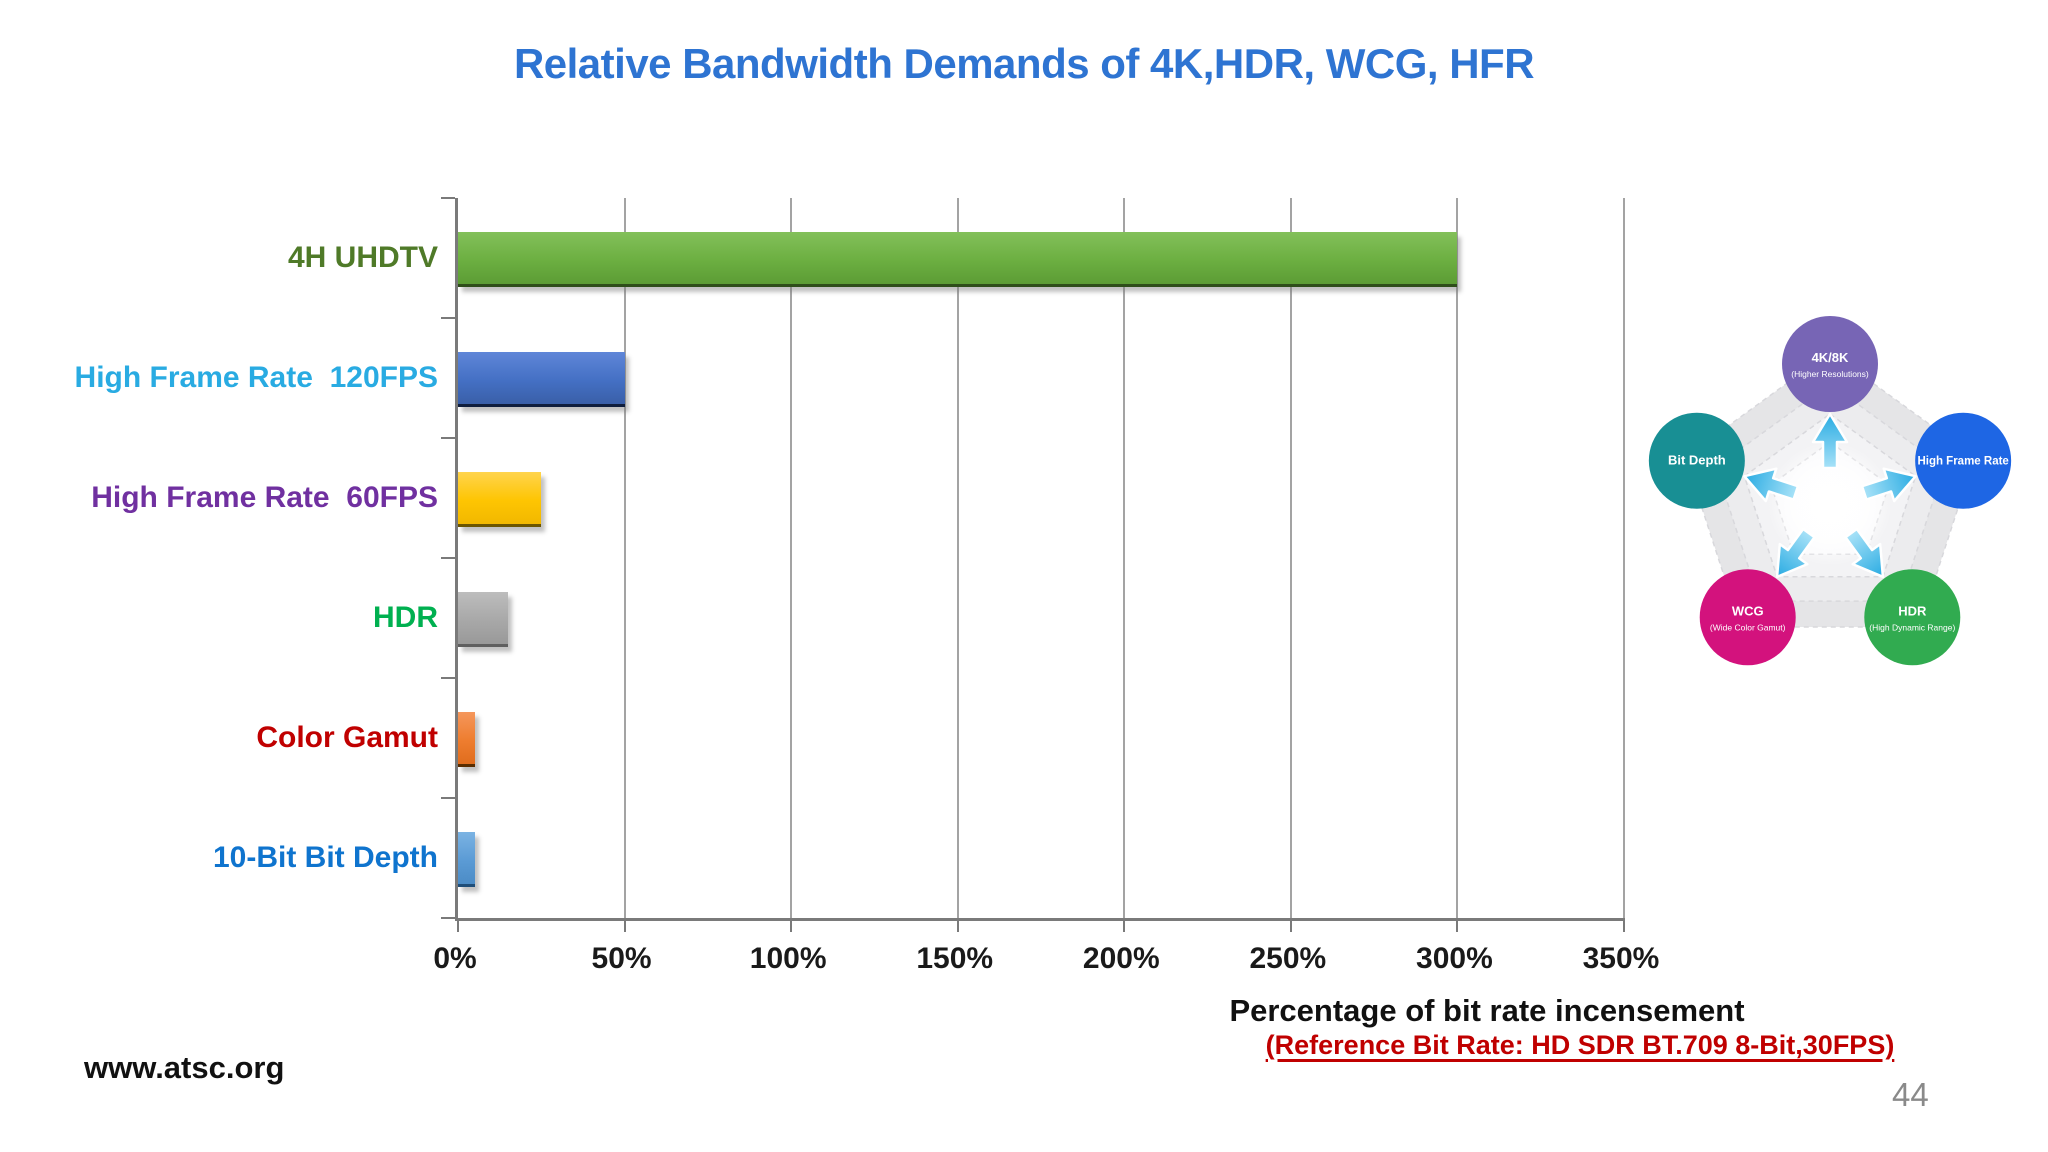  Describe the element at coordinates (1912, 610) in the screenshot. I see `node-title: HDR` at that location.